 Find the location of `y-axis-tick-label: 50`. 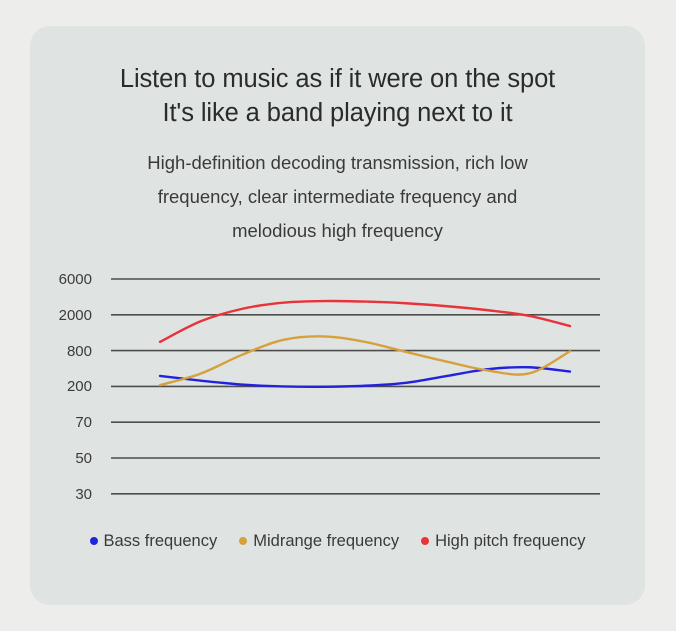

y-axis-tick-label: 50 is located at coordinates (83, 458).